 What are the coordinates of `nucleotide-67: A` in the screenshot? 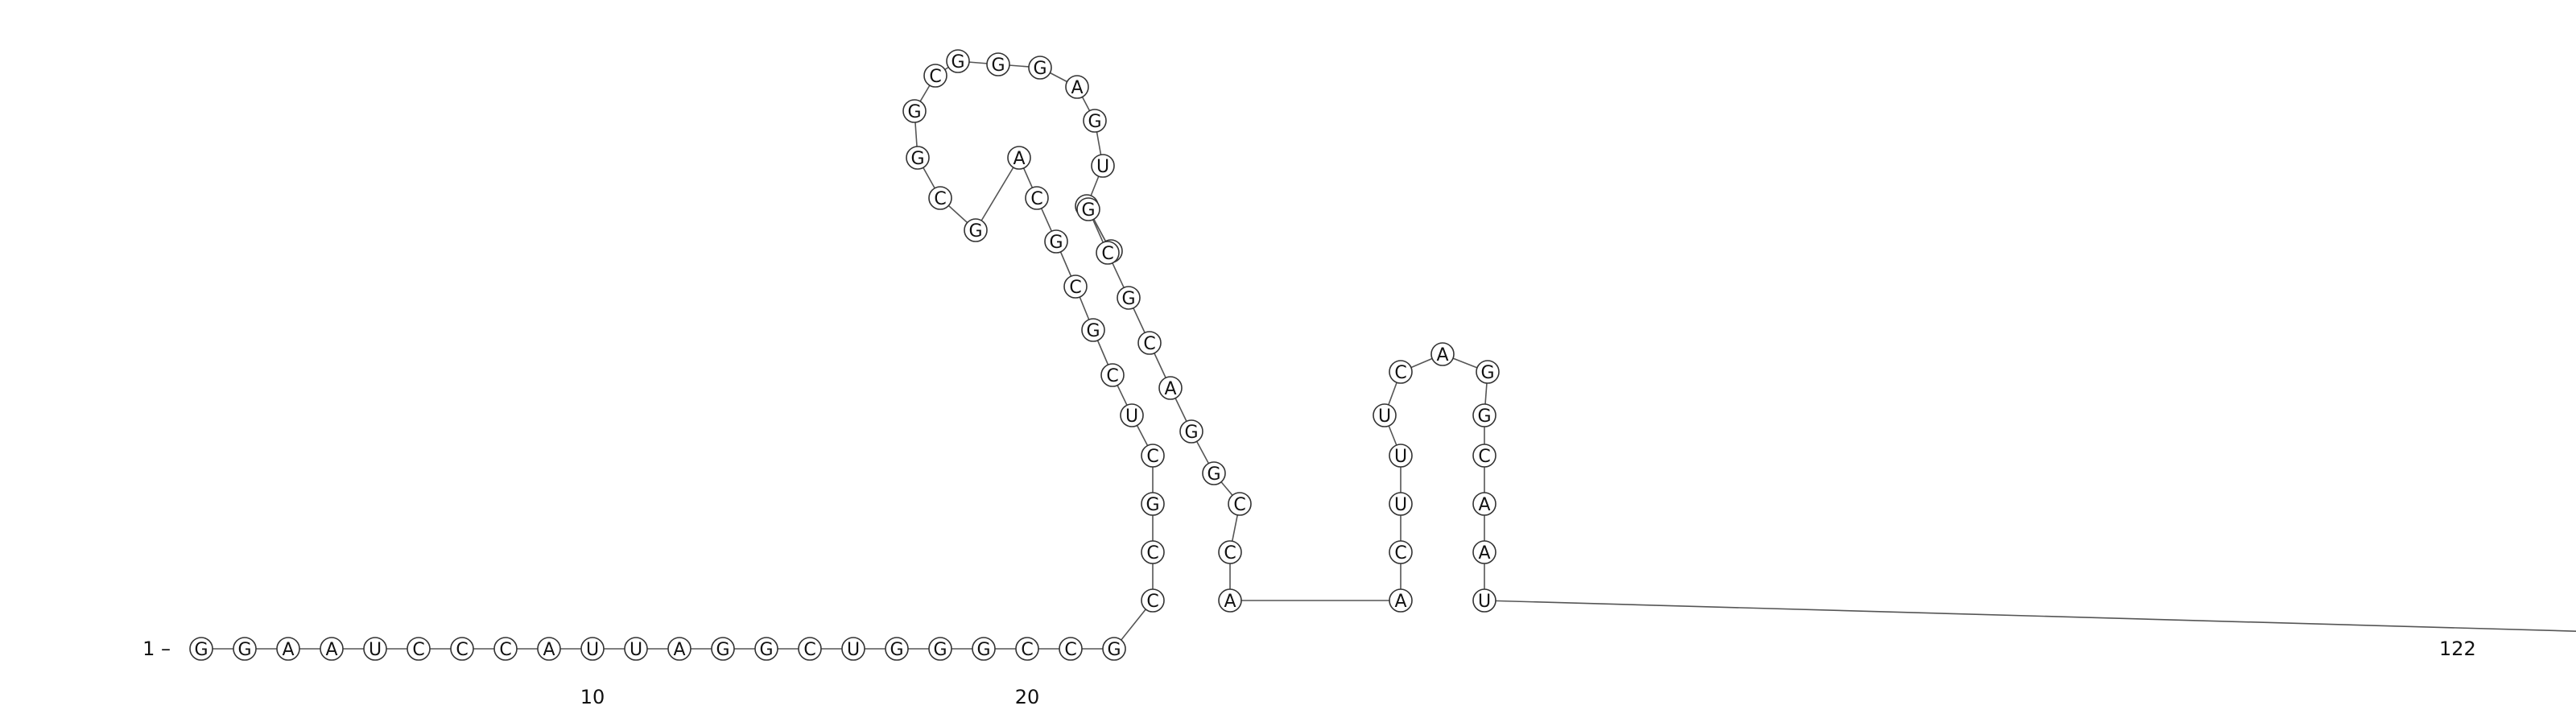 It's located at (1484, 504).